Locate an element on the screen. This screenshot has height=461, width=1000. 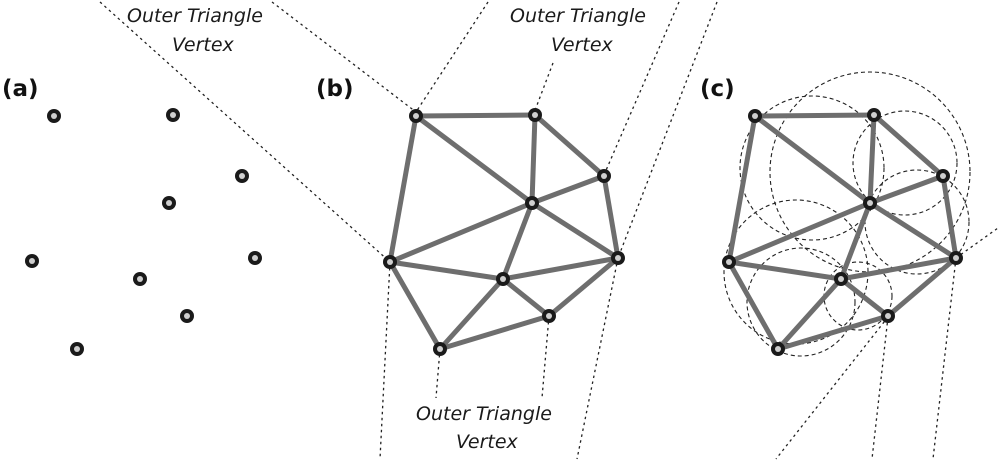
points-c is located at coordinates (842, 232).